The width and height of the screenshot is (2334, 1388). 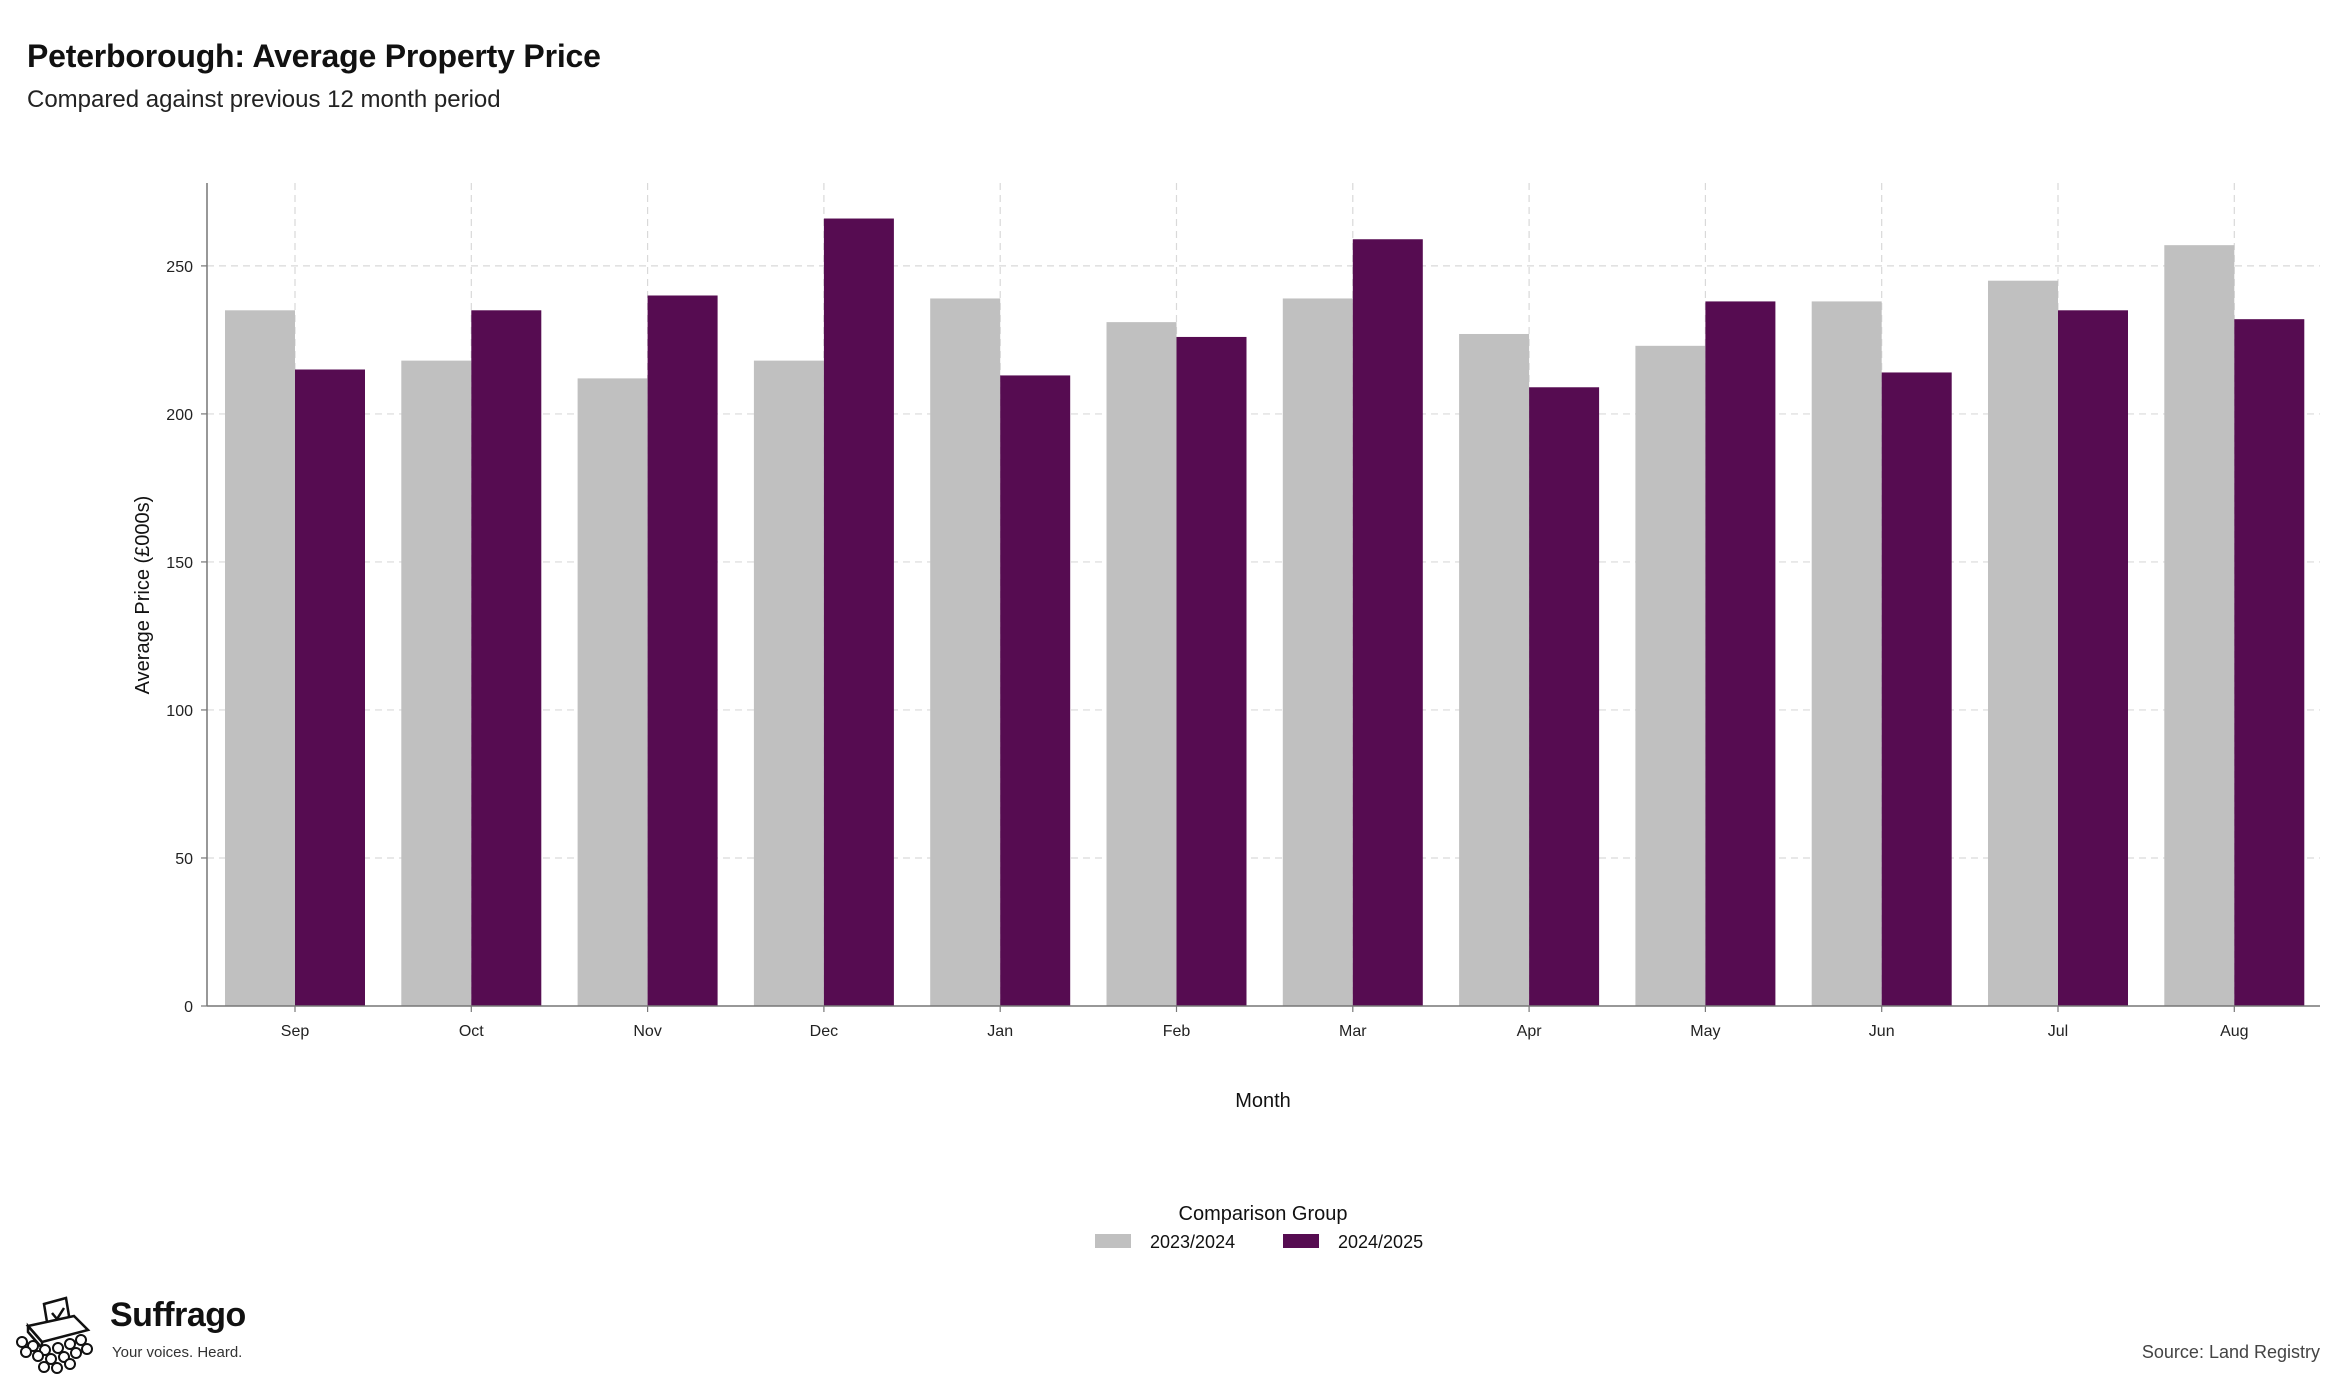 What do you see at coordinates (824, 1031) in the screenshot?
I see `x-tick-label-dec: Dec` at bounding box center [824, 1031].